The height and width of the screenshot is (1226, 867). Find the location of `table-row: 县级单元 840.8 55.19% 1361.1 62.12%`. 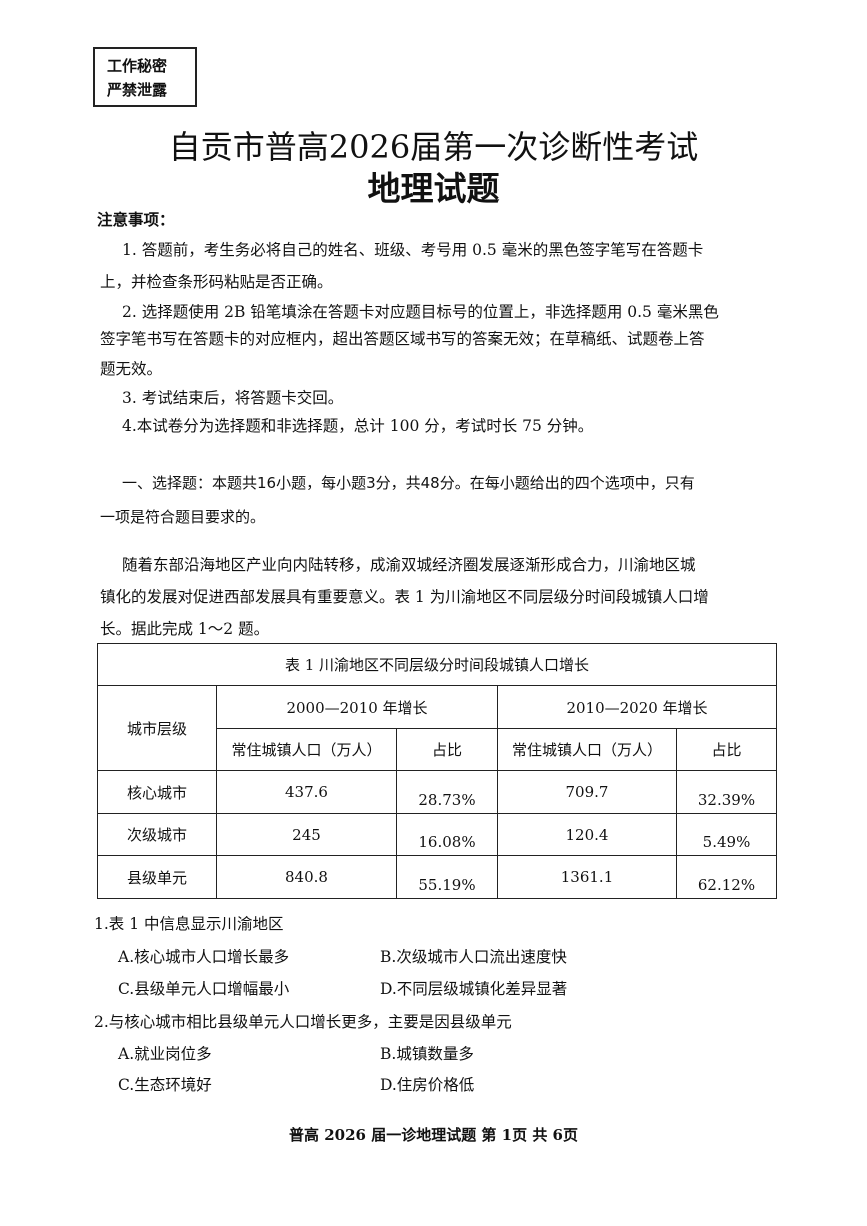

table-row: 县级单元 840.8 55.19% 1361.1 62.12% is located at coordinates (437, 877).